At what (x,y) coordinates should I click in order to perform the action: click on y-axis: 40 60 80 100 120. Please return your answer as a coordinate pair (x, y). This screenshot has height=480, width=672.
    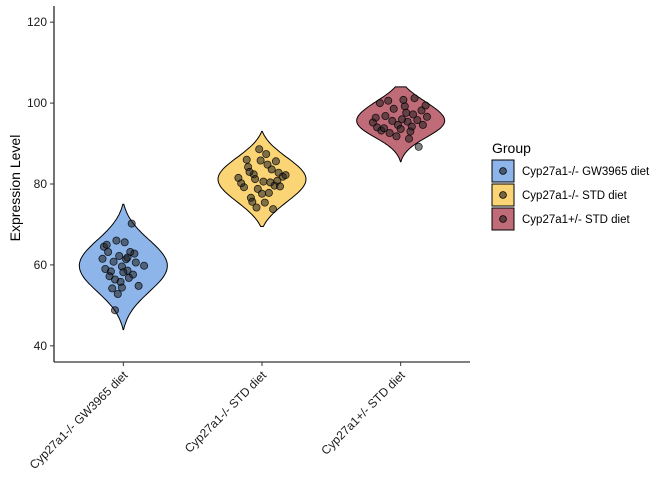
    Looking at the image, I should click on (41, 184).